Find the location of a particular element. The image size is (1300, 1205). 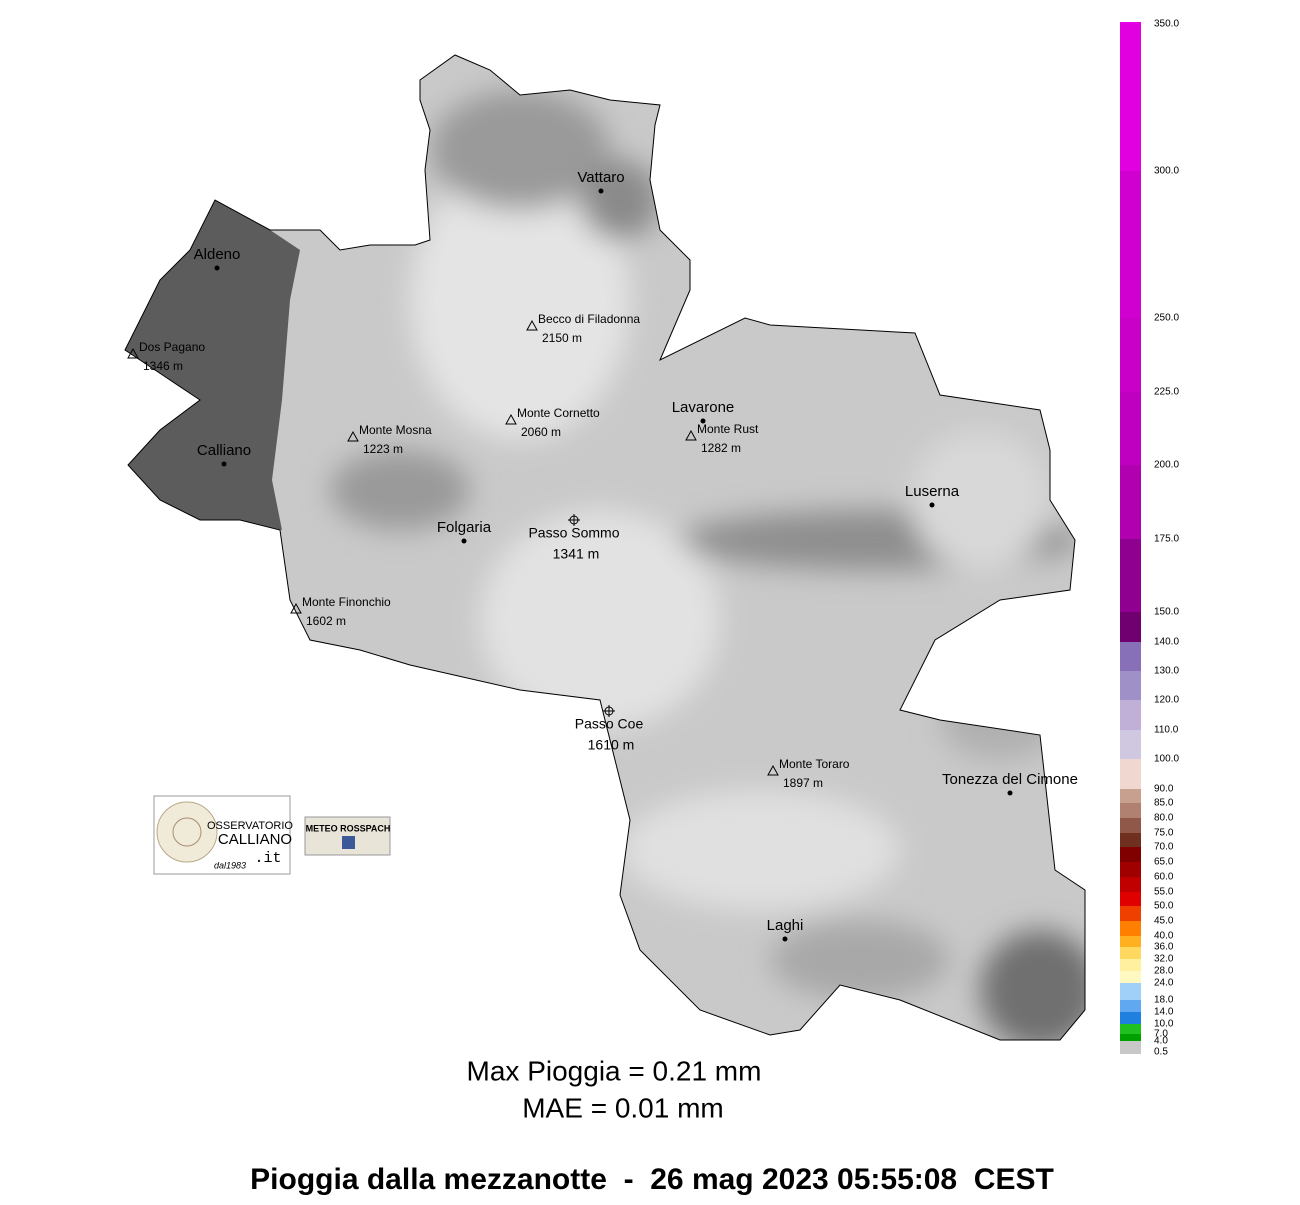

legend-label: 90.0 is located at coordinates (1164, 789).